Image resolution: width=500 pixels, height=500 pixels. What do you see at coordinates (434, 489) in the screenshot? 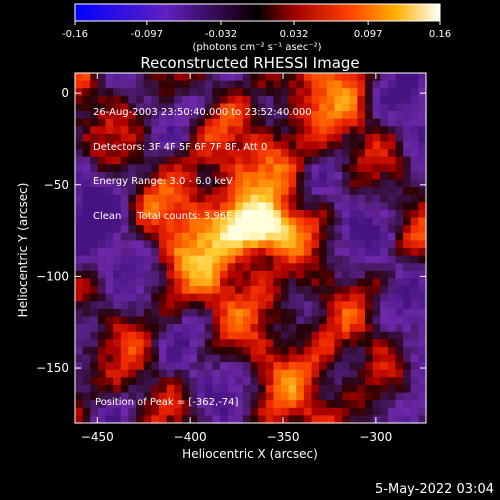
I see `footer-timestamp: 5-May-2022 03:04` at bounding box center [434, 489].